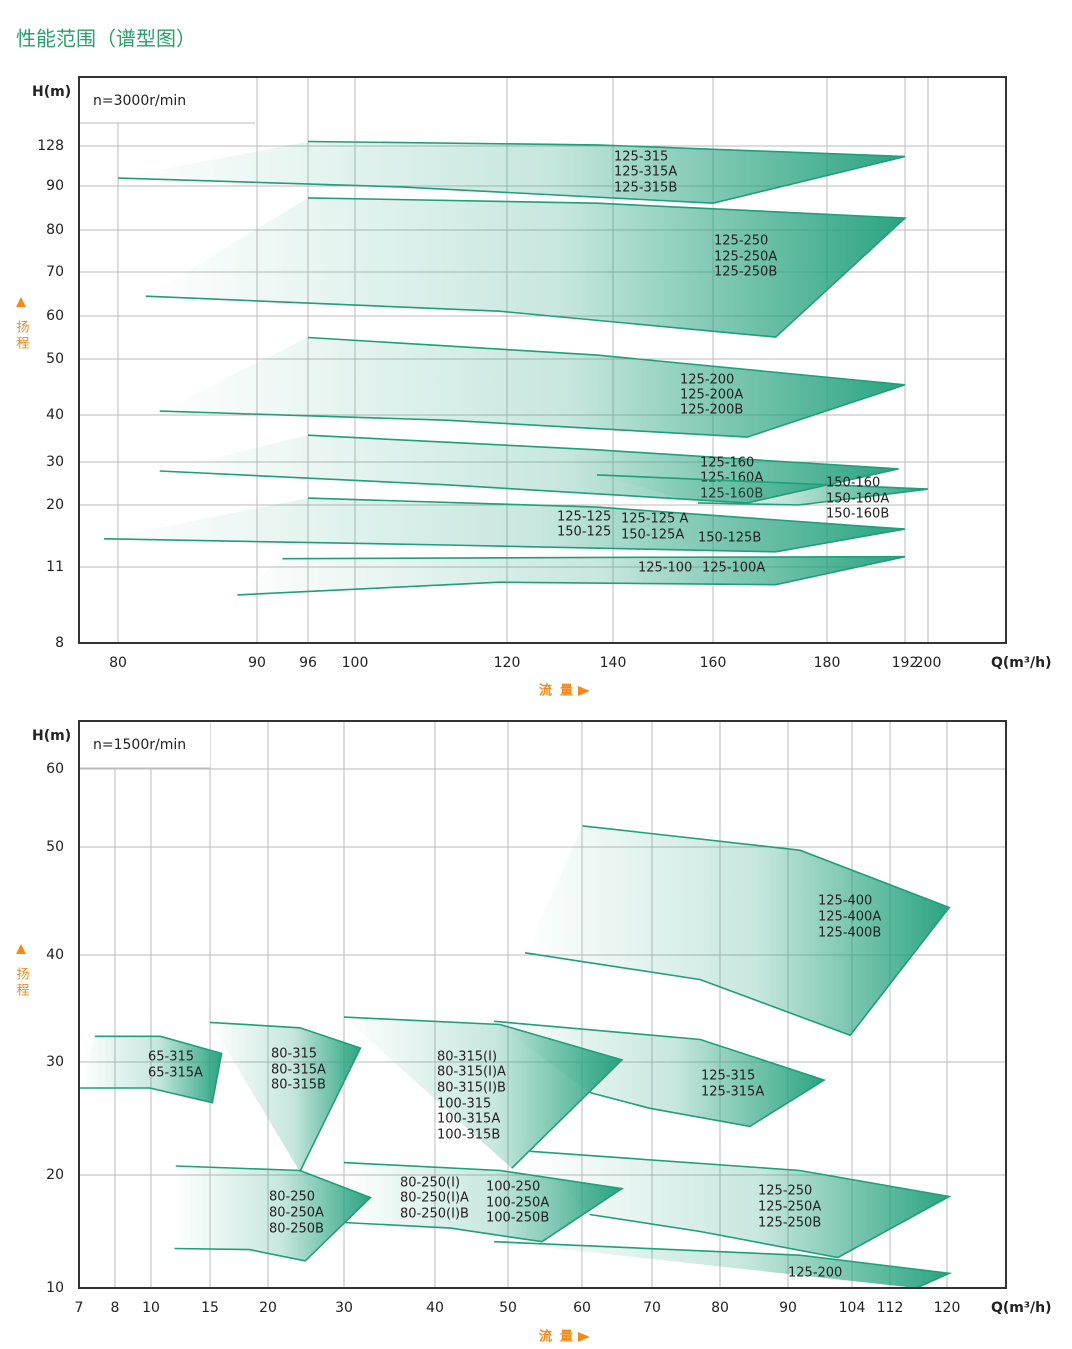 The height and width of the screenshot is (1349, 1072). What do you see at coordinates (890, 1308) in the screenshot?
I see `x-tick-label: 112` at bounding box center [890, 1308].